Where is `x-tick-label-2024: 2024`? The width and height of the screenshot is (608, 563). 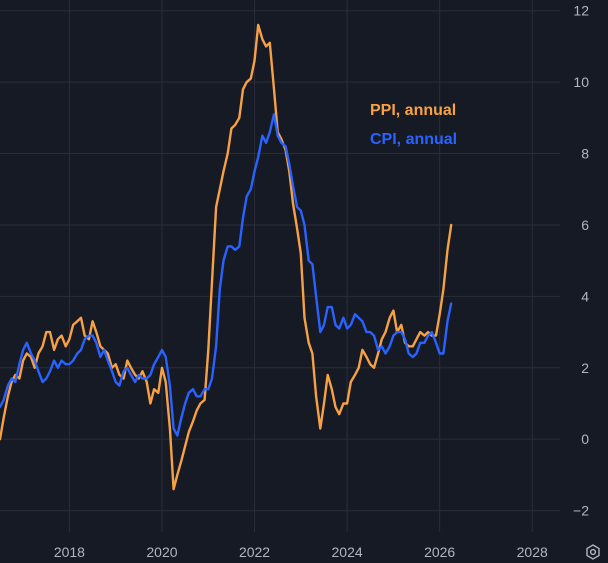
x-tick-label-2024: 2024 is located at coordinates (347, 552).